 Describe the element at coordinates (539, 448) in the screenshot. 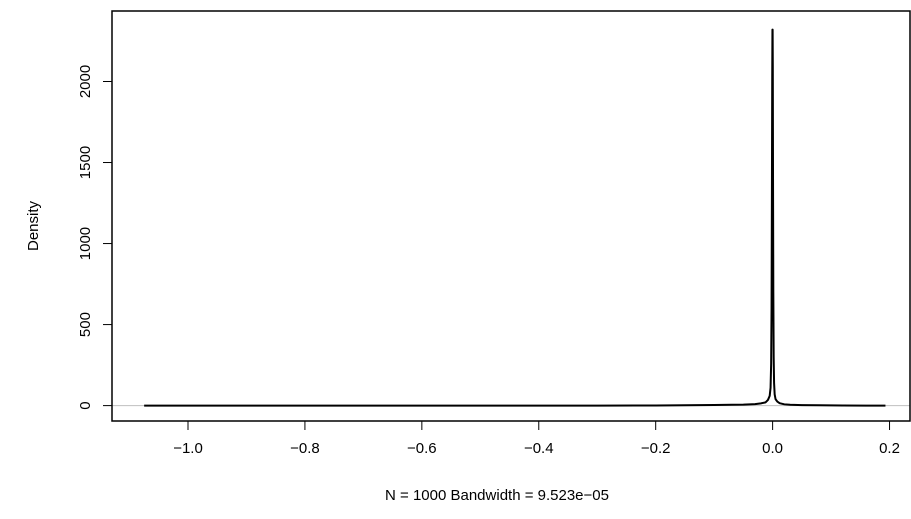

I see `x-tick-label: −0.4` at that location.